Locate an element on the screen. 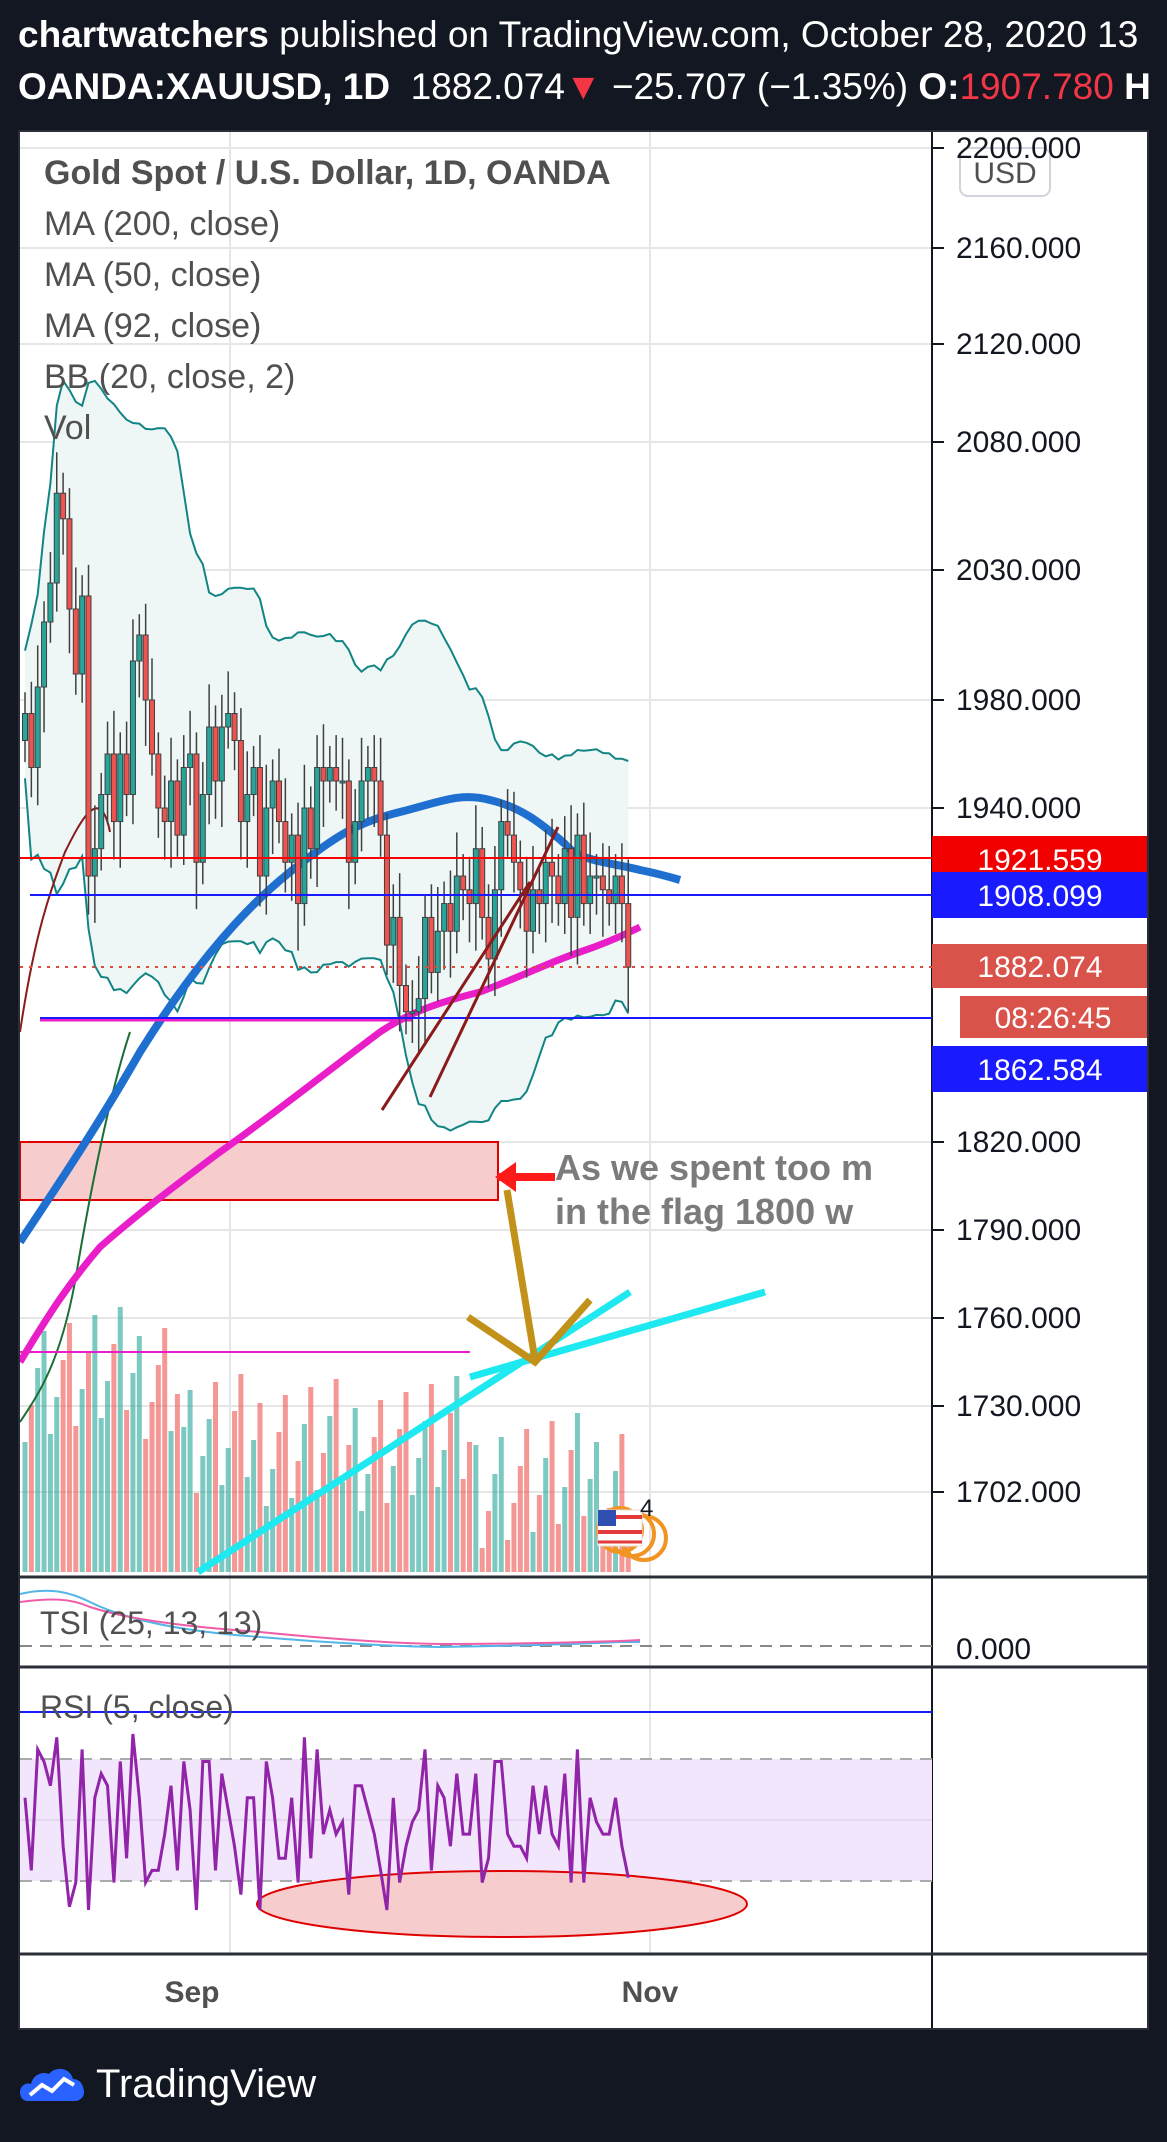 The height and width of the screenshot is (2142, 1167). high-label: H is located at coordinates (1137, 86).